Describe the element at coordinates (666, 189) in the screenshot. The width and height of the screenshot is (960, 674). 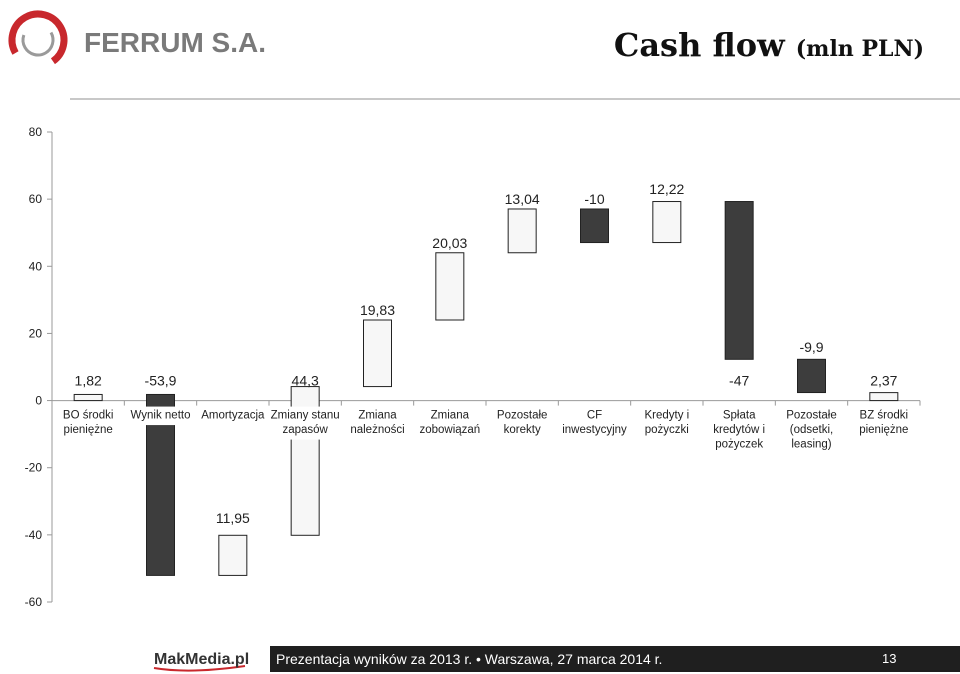
I see `data-label: 12,22` at that location.